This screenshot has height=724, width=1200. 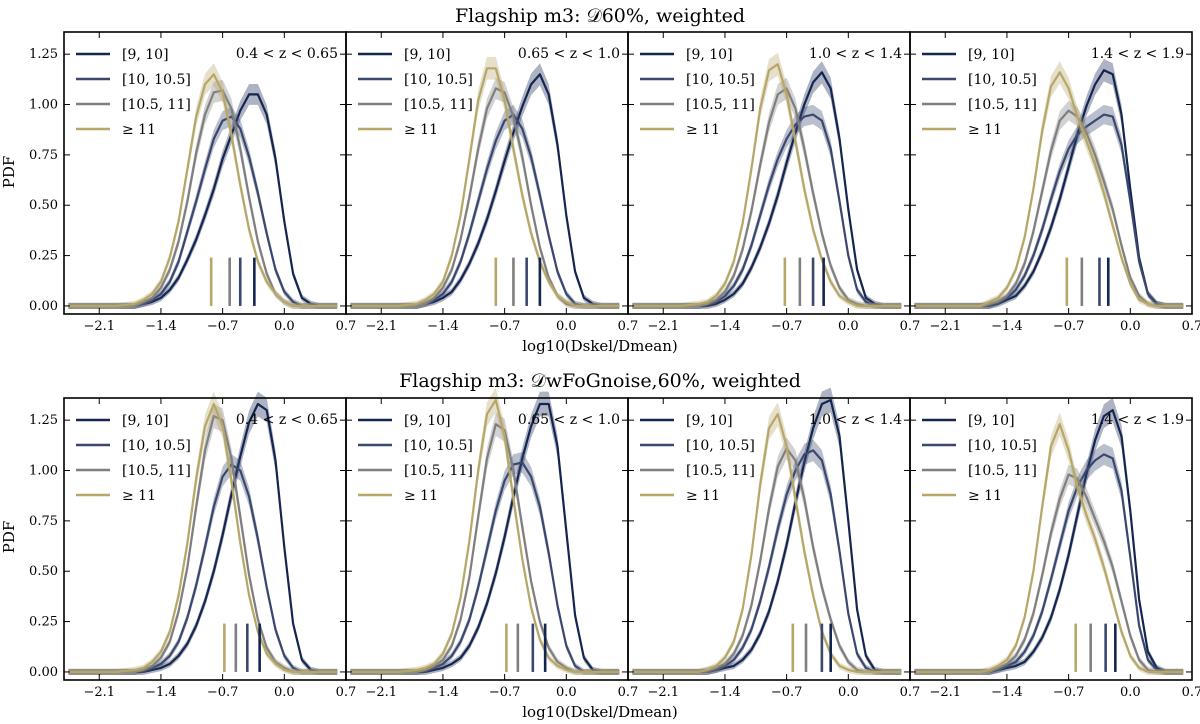 What do you see at coordinates (600, 712) in the screenshot?
I see `bottom-x-axis-label: log10(Dskel/Dmean)` at bounding box center [600, 712].